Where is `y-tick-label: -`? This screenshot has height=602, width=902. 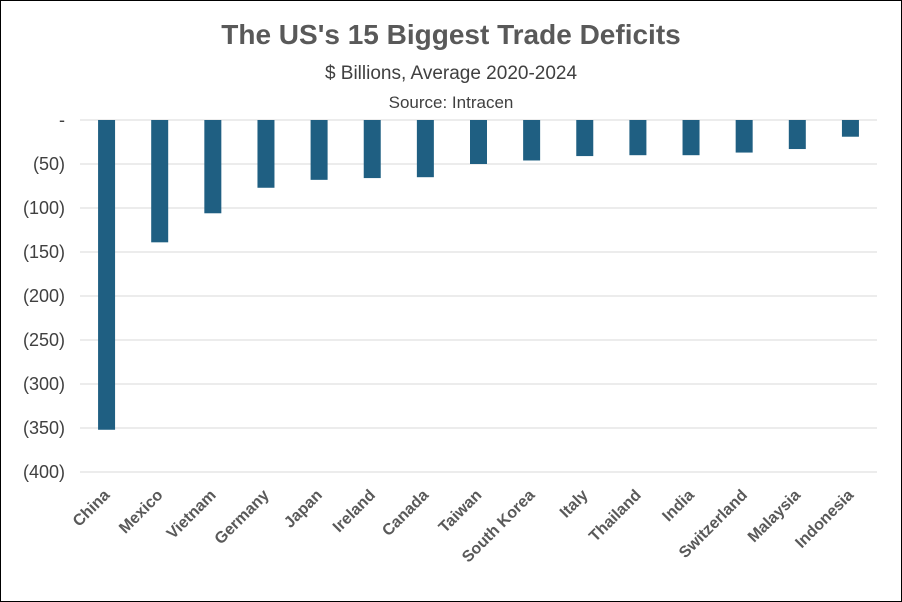 y-tick-label: - is located at coordinates (62, 120).